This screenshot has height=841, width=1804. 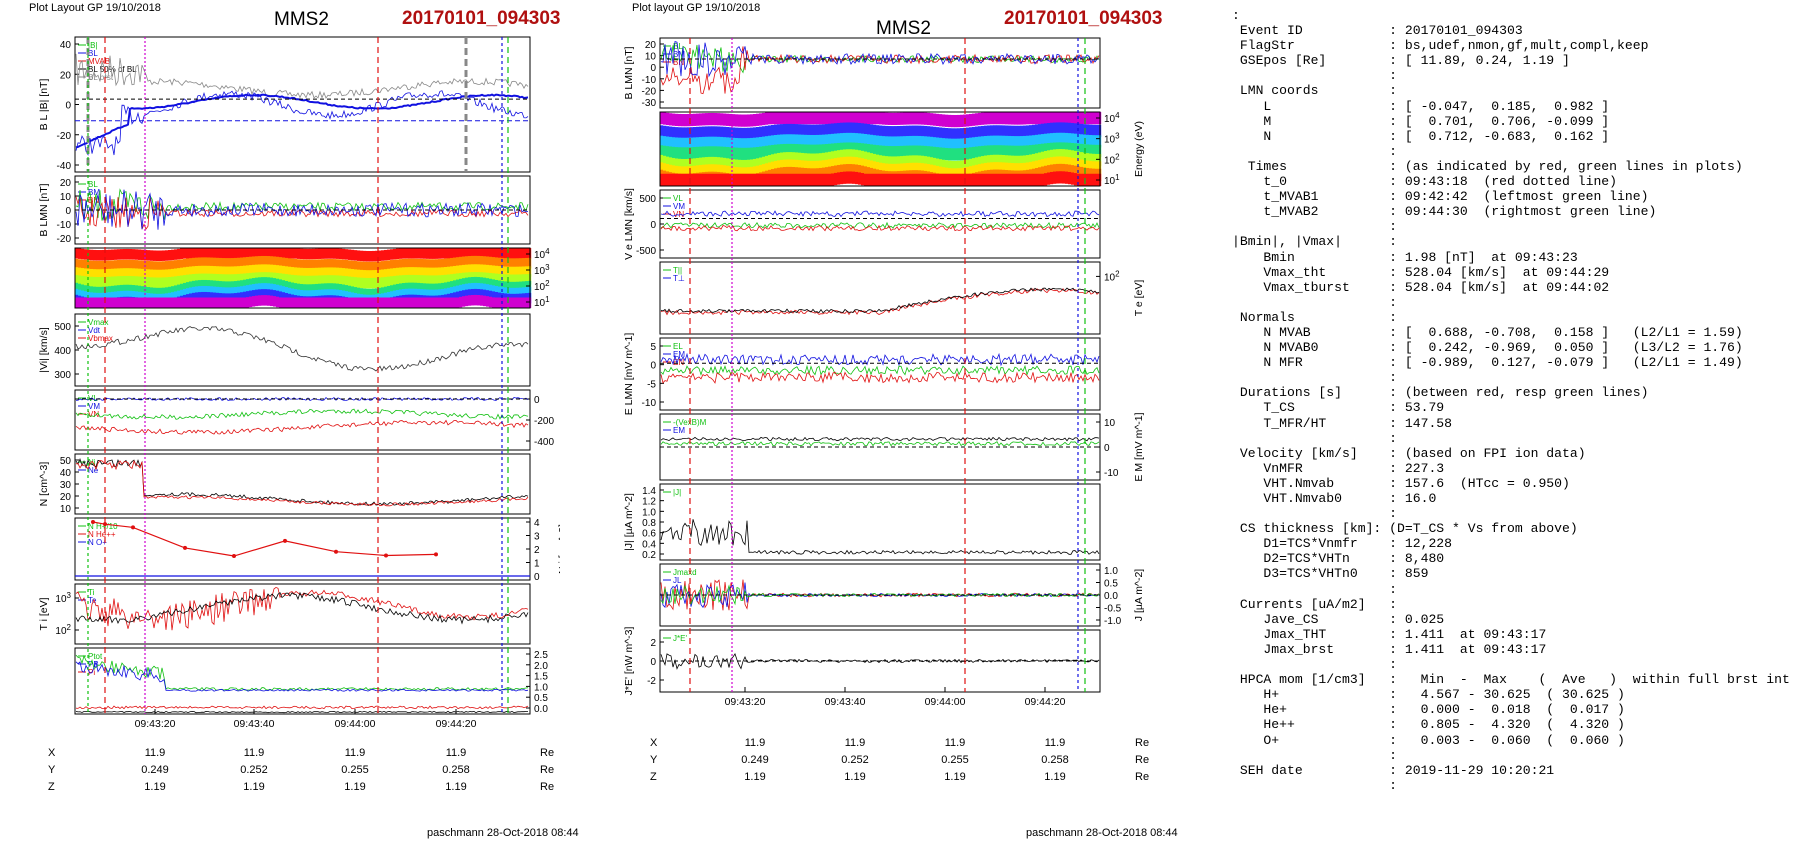 I want to click on info-line: |Bmin|, |Vmax| :, so click(x=1315, y=242).